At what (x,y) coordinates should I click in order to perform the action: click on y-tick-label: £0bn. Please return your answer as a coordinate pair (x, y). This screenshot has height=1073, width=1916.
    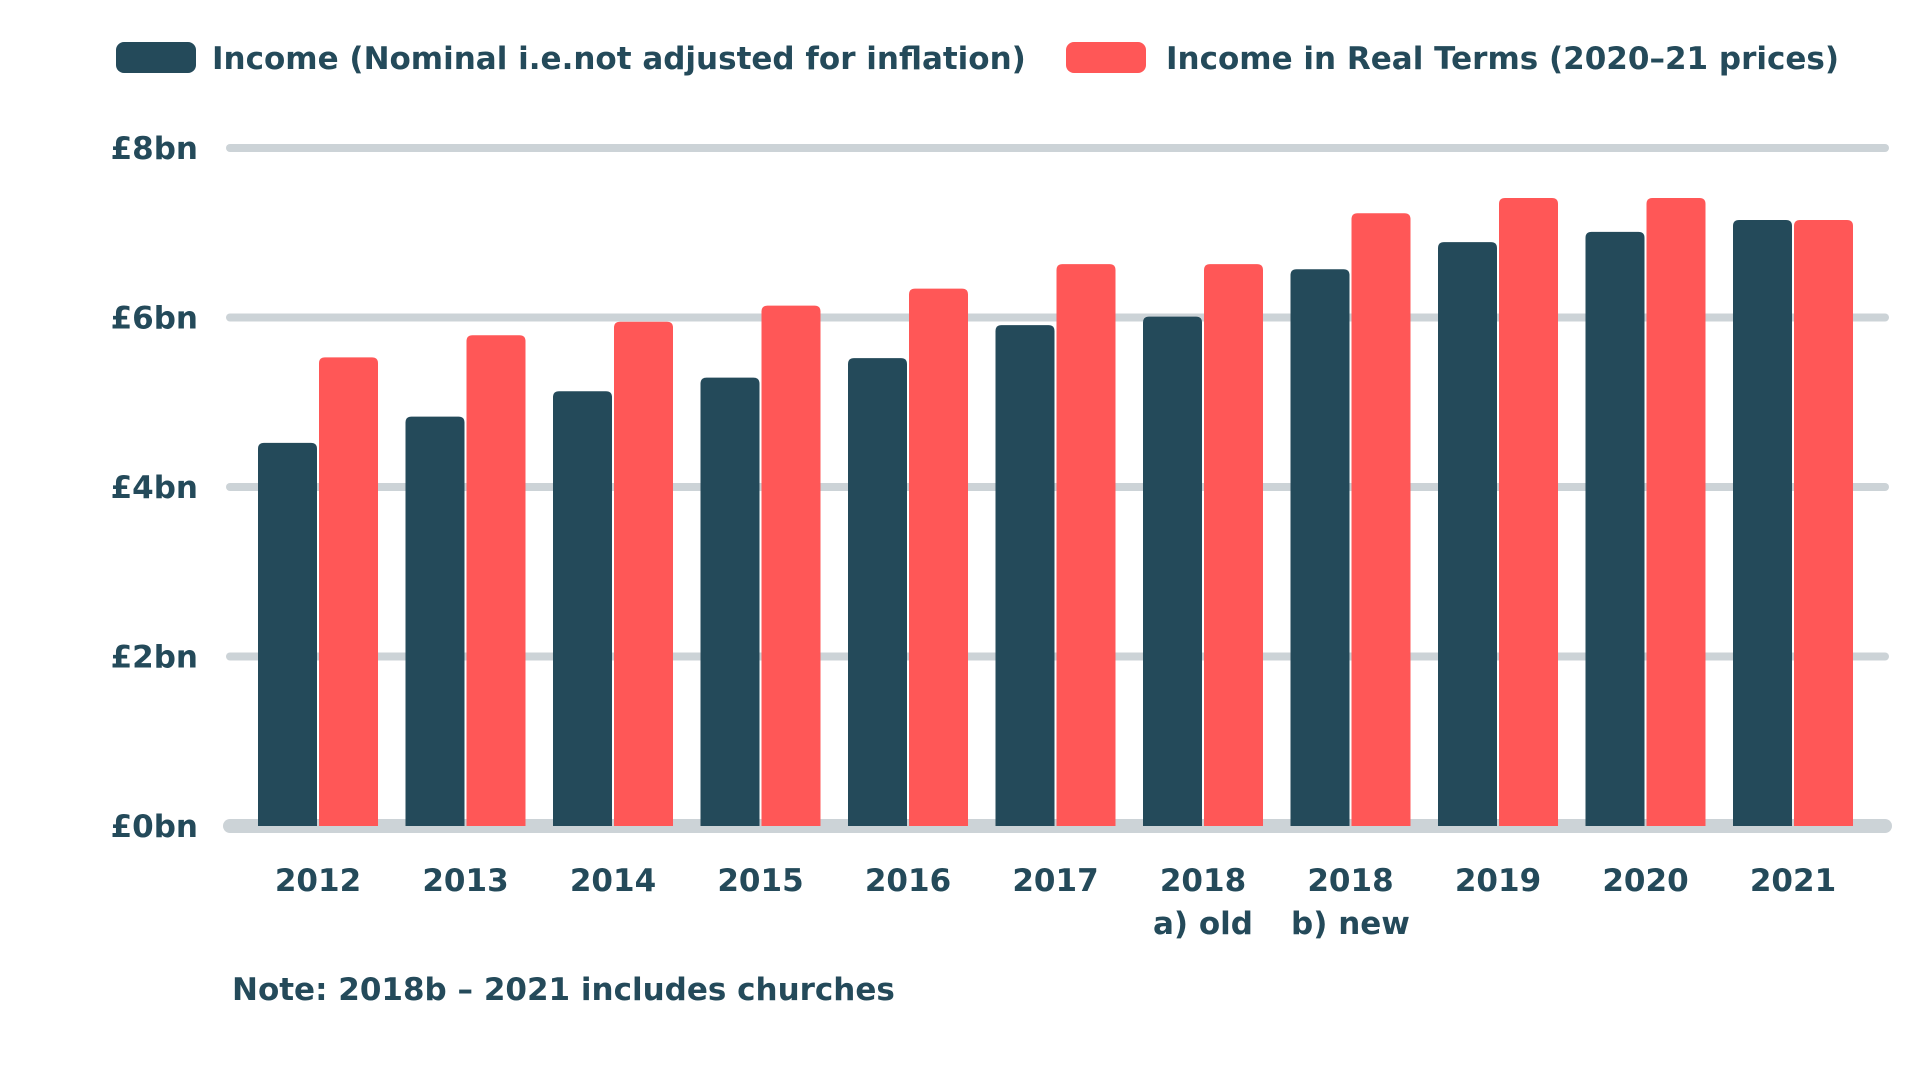
    Looking at the image, I should click on (154, 827).